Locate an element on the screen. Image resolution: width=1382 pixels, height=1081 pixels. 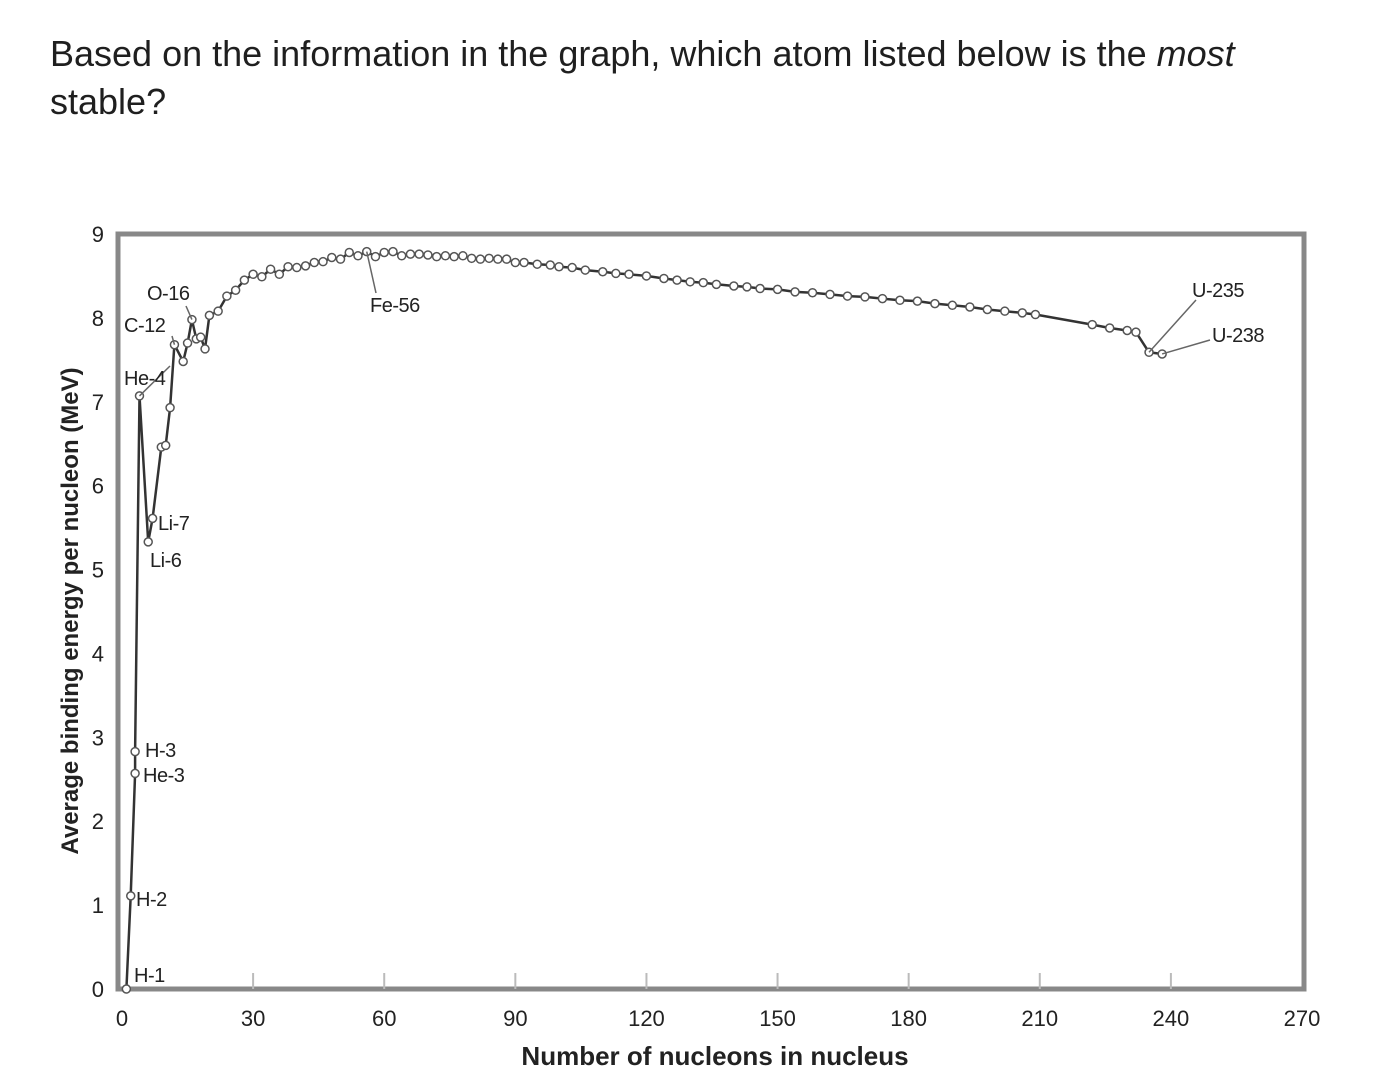
annotation-label: H-2 is located at coordinates (151, 900).